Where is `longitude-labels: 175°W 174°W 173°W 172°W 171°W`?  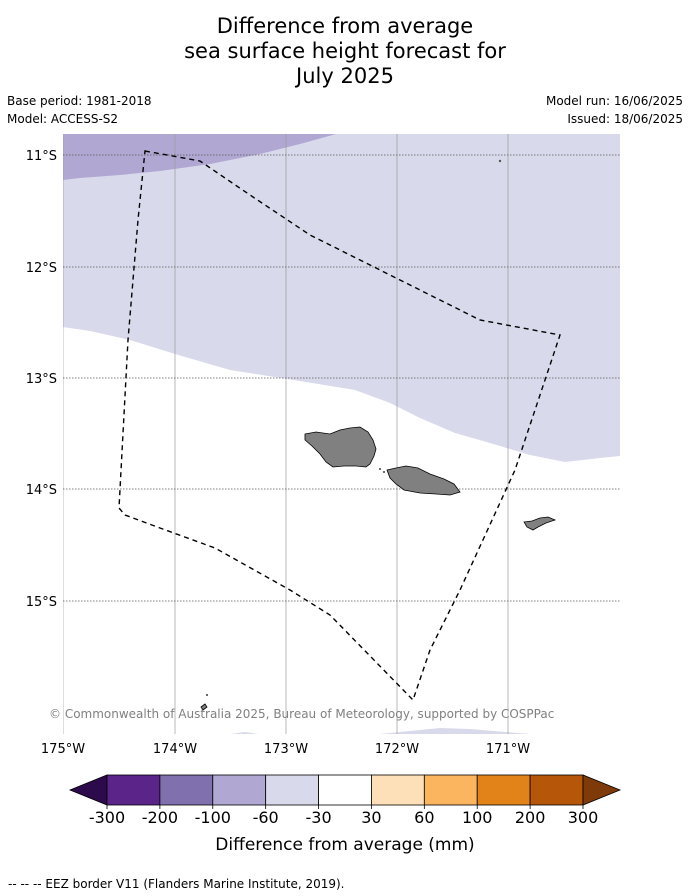
longitude-labels: 175°W 174°W 173°W 172°W 171°W is located at coordinates (285, 749).